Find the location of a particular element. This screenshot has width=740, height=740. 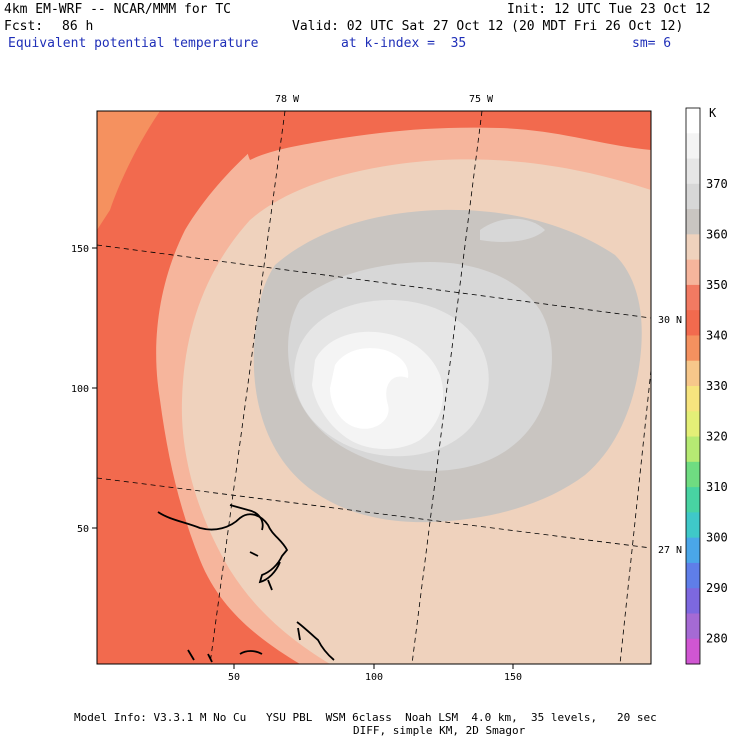

latitude-label: 30 N is located at coordinates (670, 320).